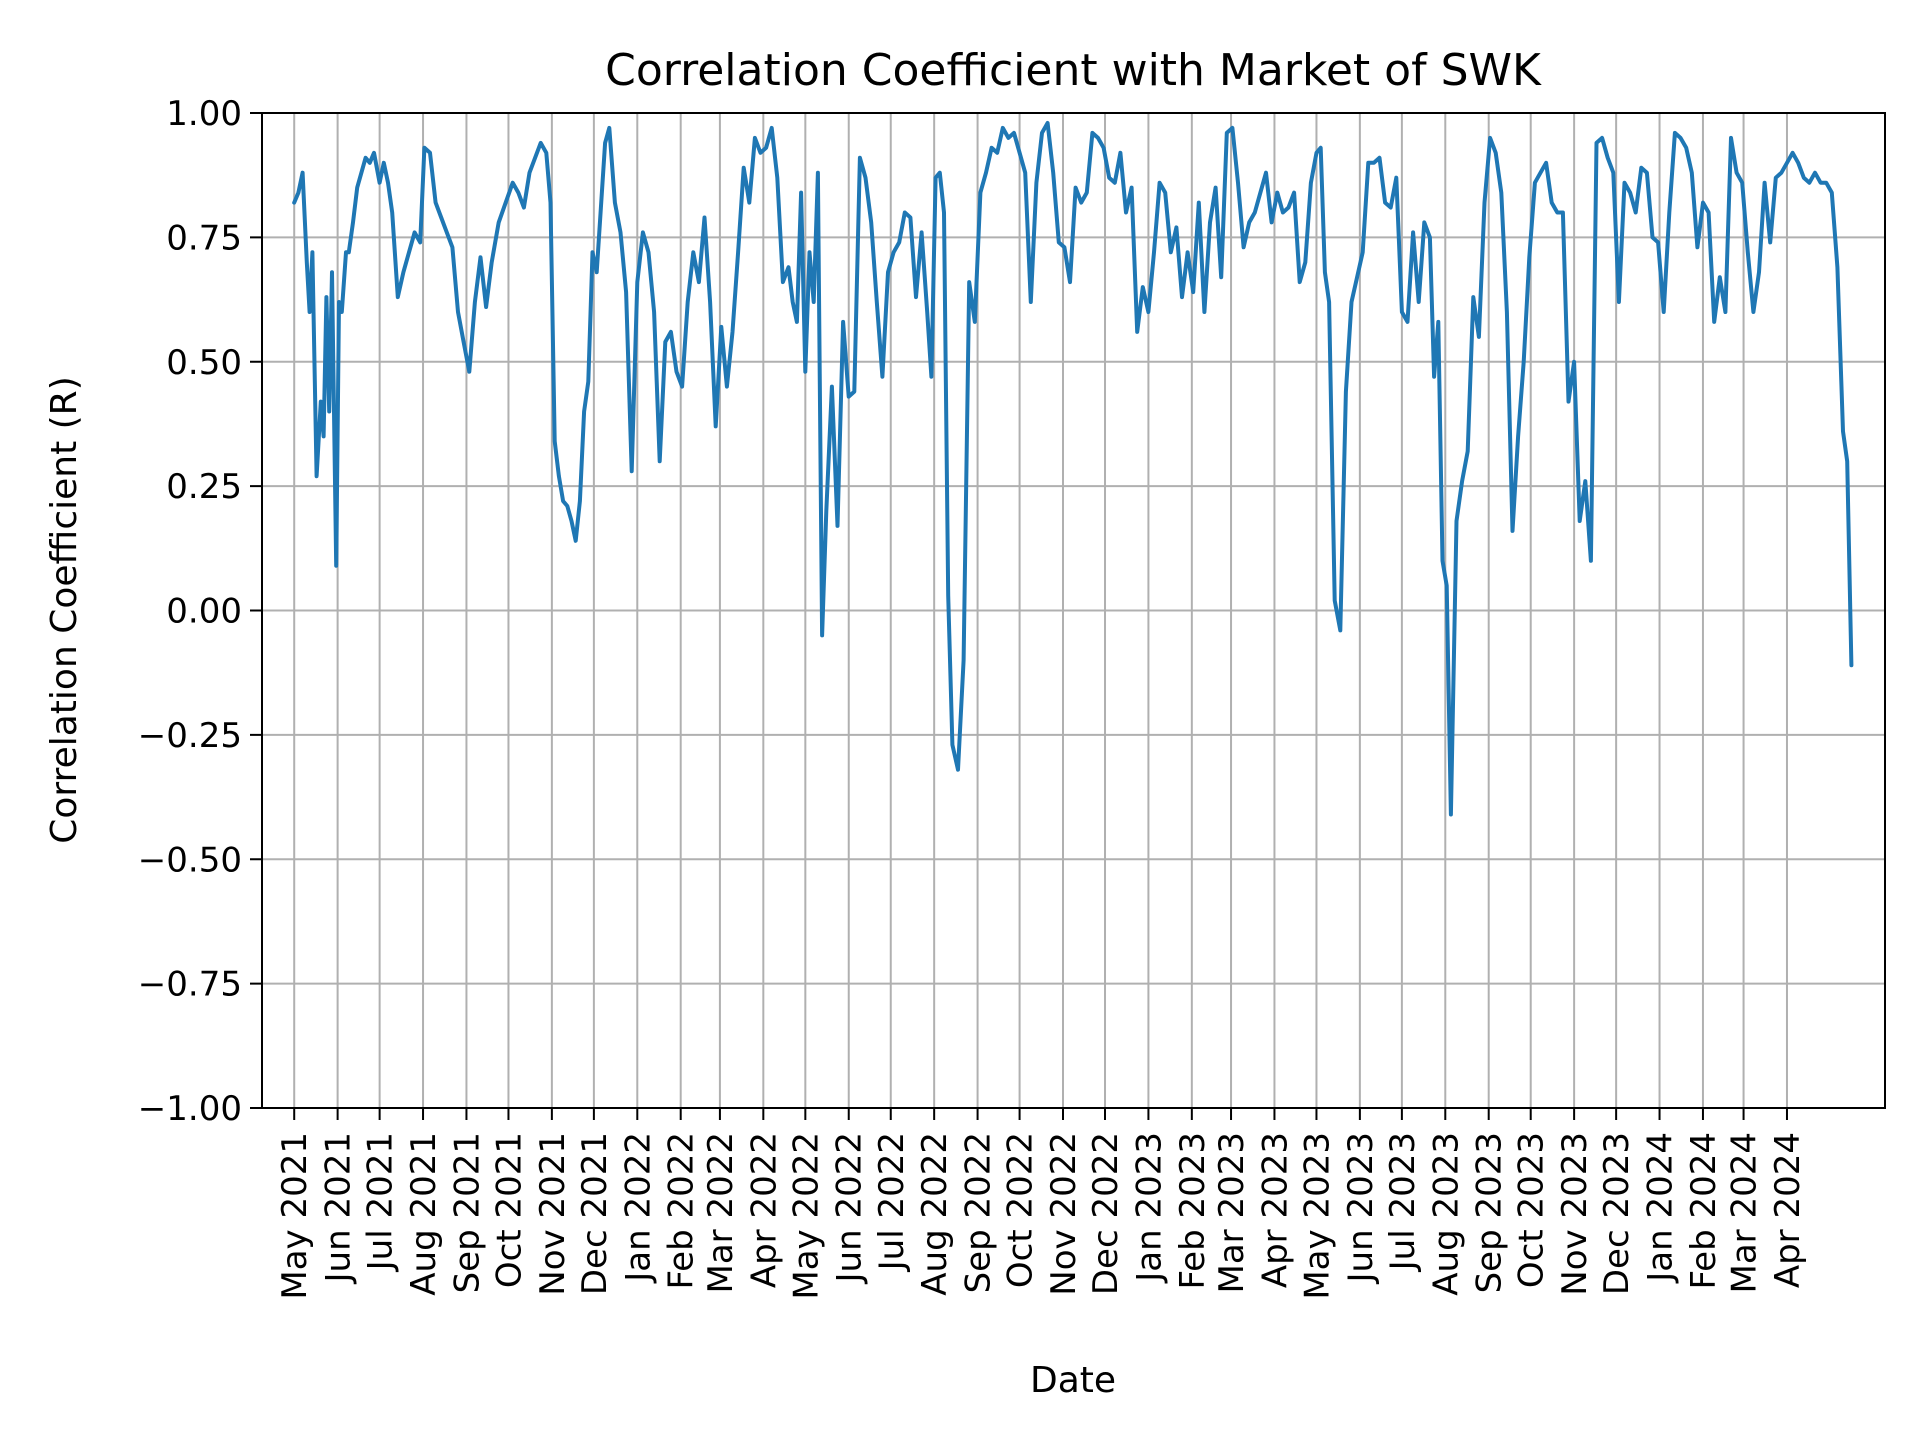 This screenshot has height=1440, width=1920. What do you see at coordinates (1532, 1210) in the screenshot?
I see `x-tick-label: Oct 2023` at bounding box center [1532, 1210].